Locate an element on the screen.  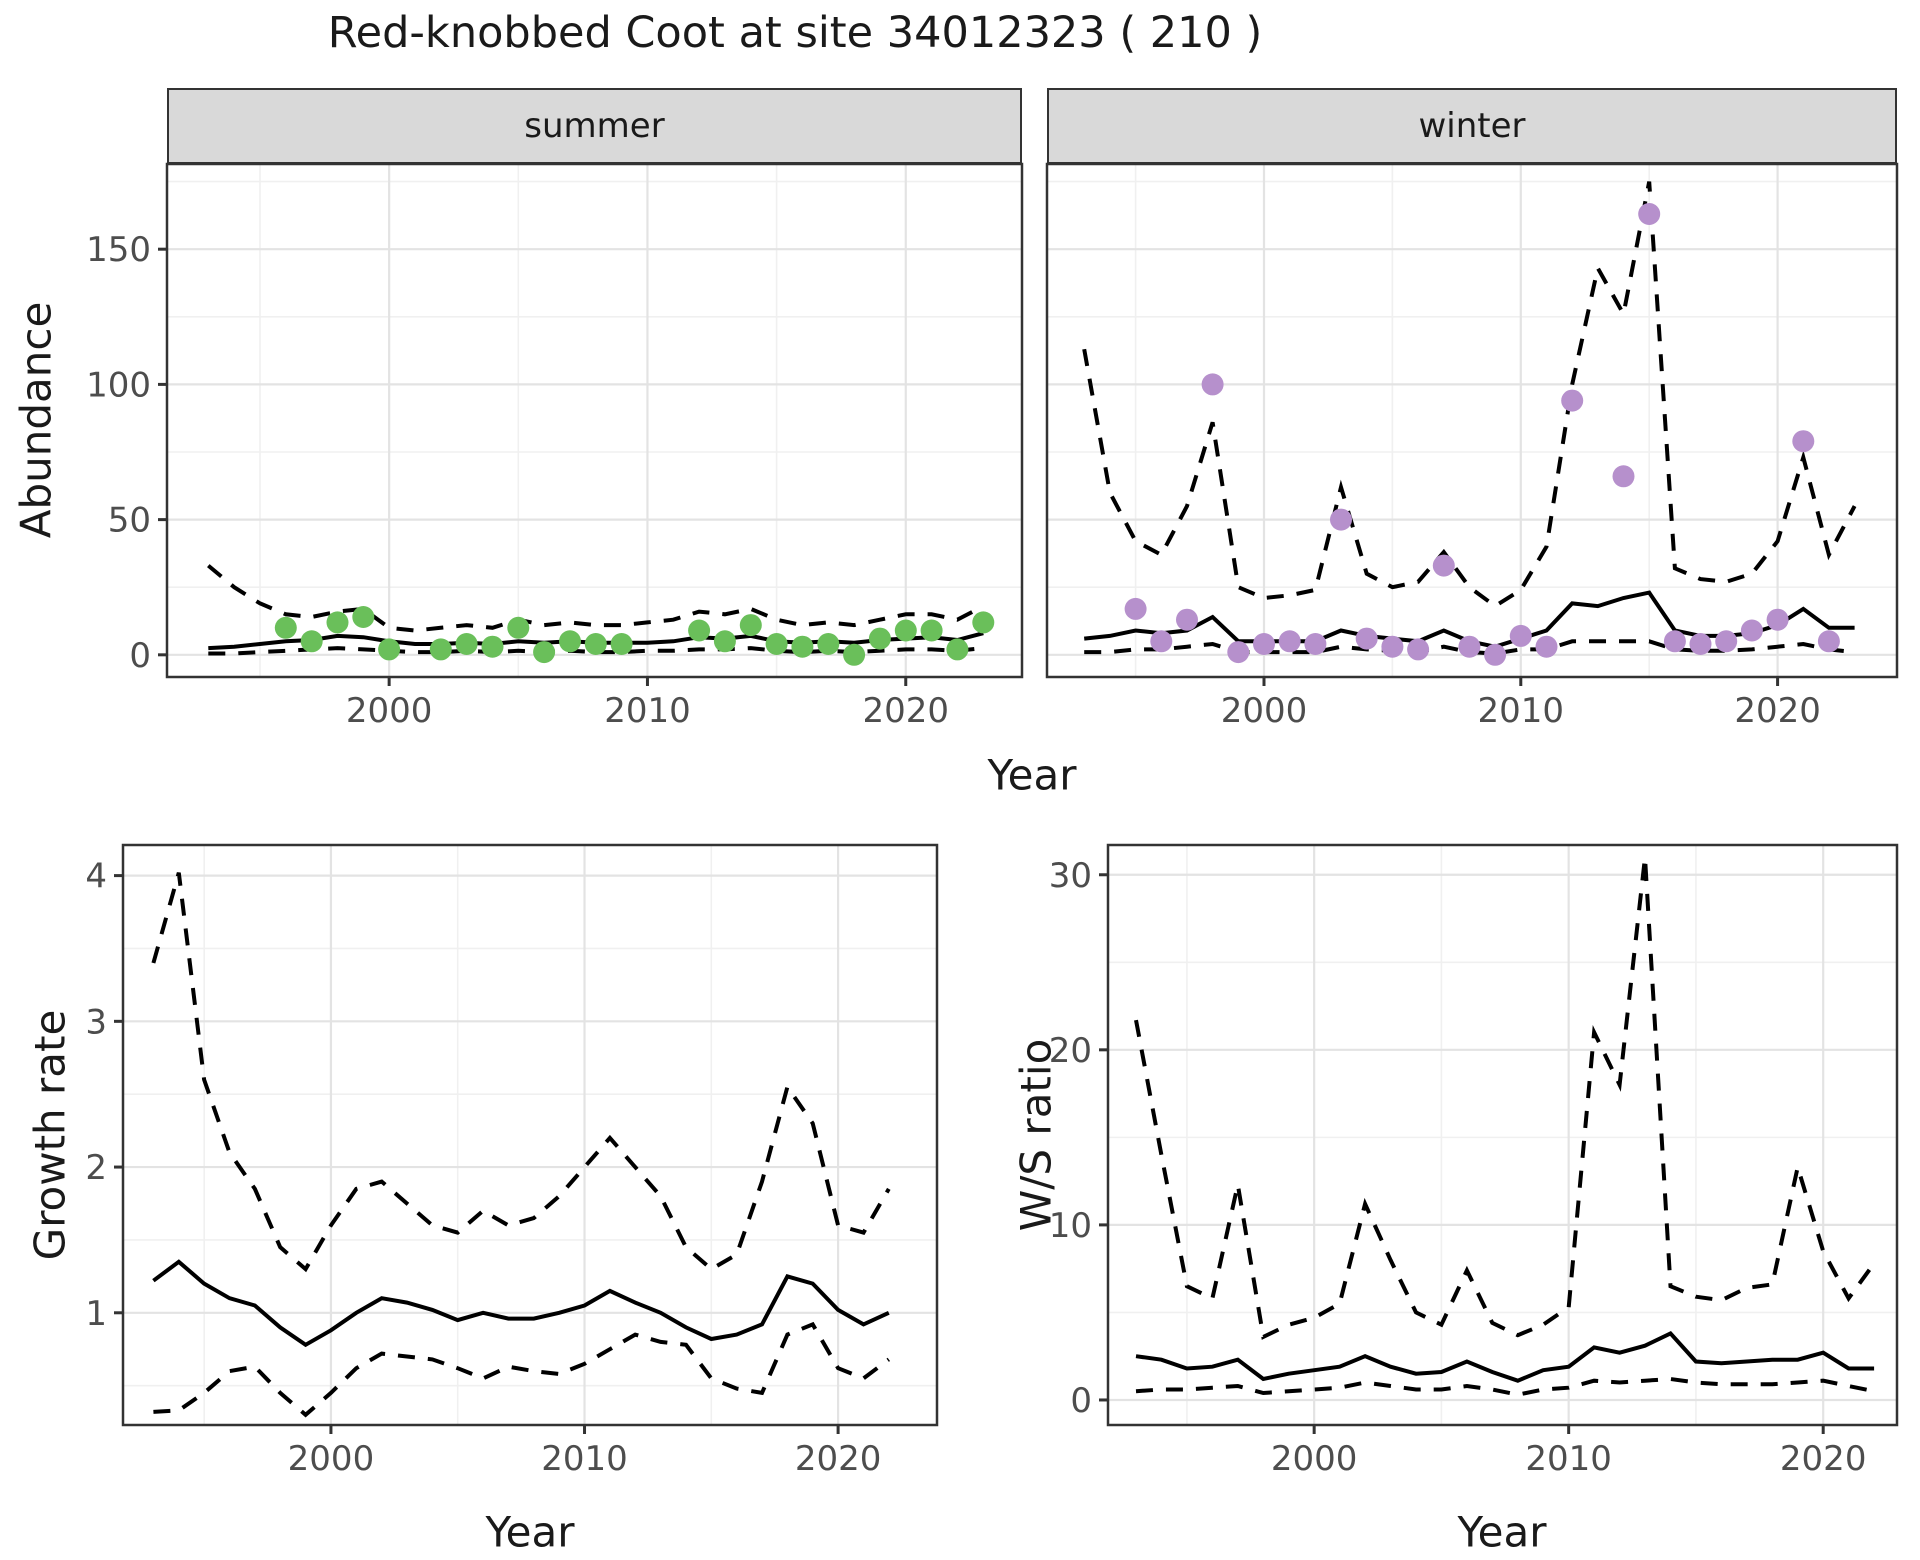
facet-strip-summer: summer is located at coordinates (594, 126).